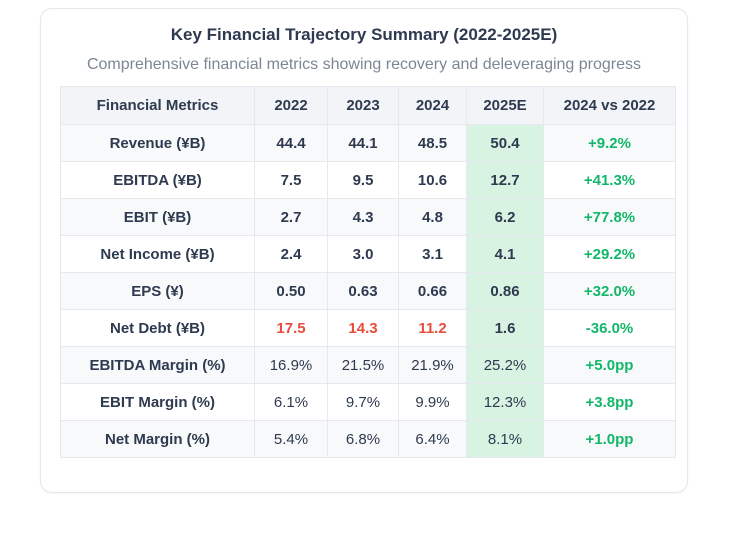 Image resolution: width=750 pixels, height=542 pixels. What do you see at coordinates (432, 328) in the screenshot?
I see `value-cell: 11.2` at bounding box center [432, 328].